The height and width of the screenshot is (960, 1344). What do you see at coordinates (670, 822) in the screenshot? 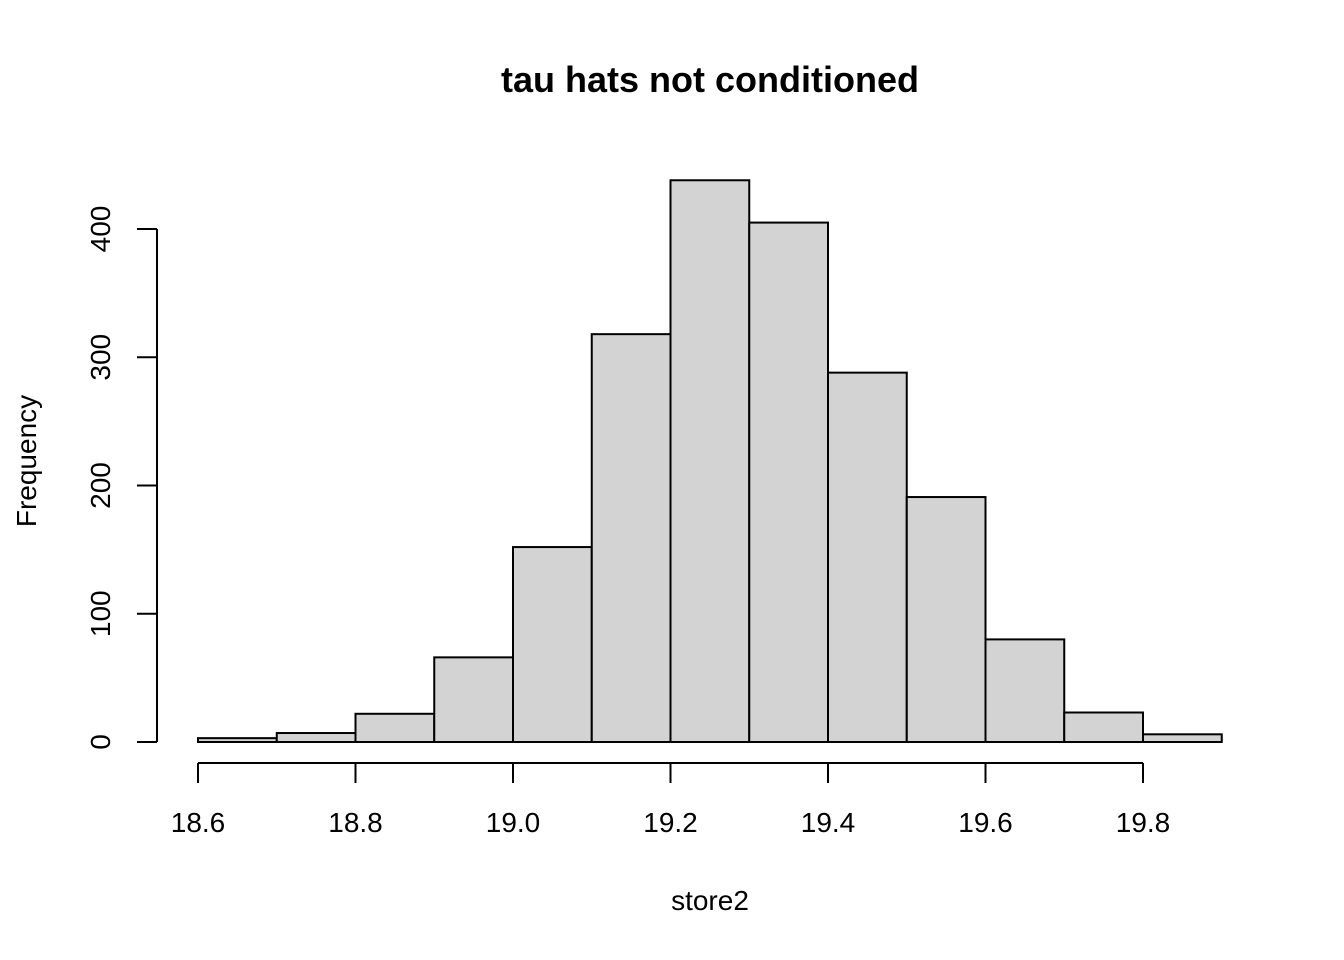
I see `x-tick-label: 19.2` at bounding box center [670, 822].